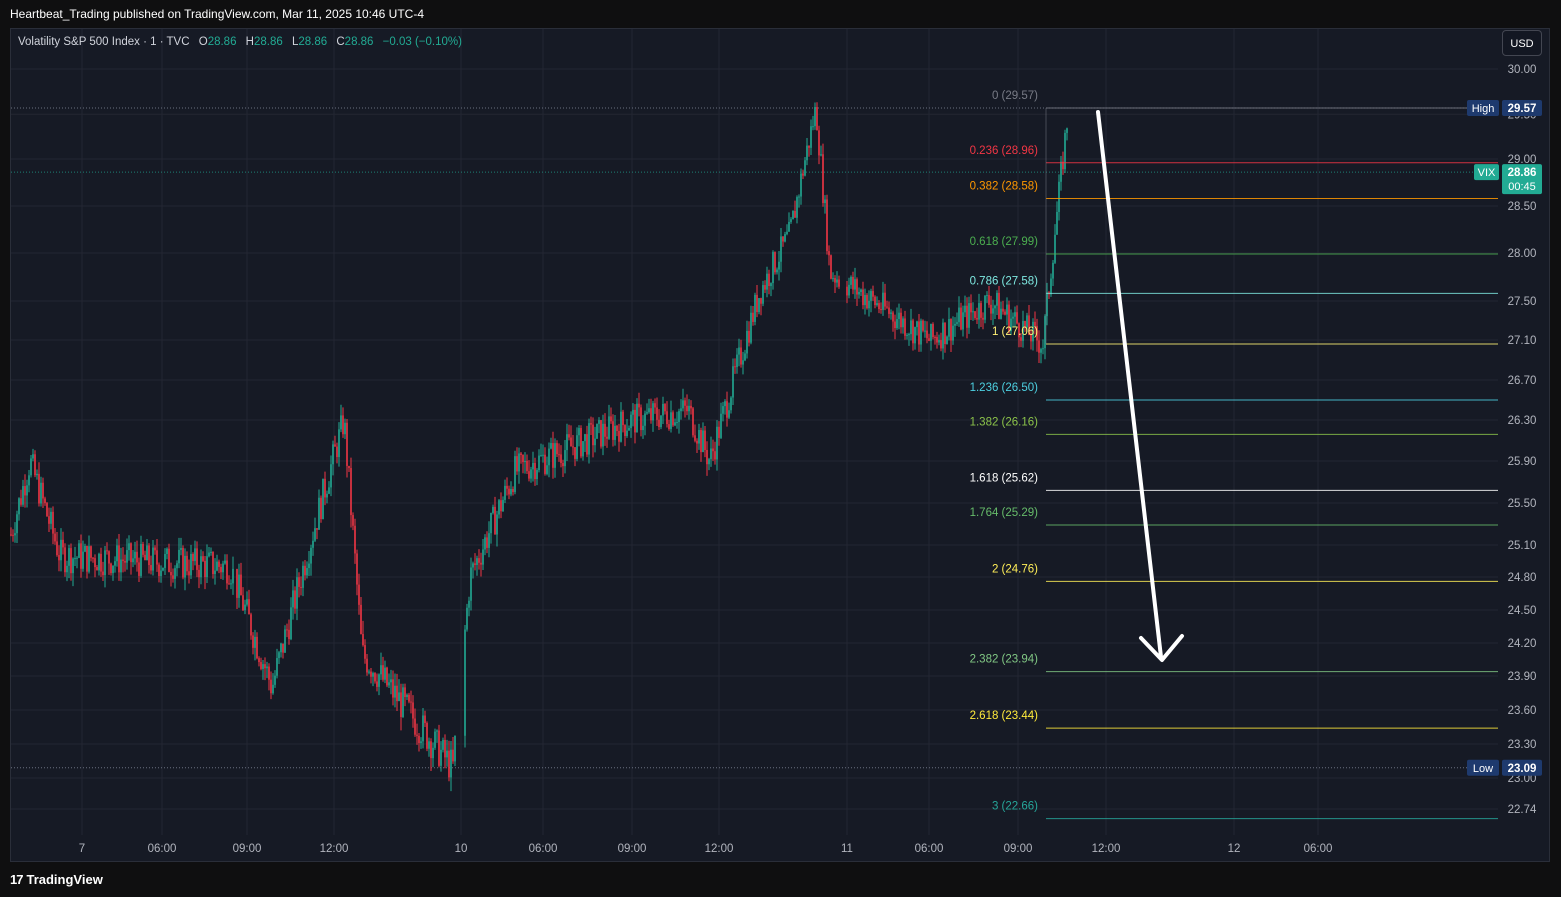  What do you see at coordinates (247, 849) in the screenshot?
I see `x-tick-label: 09:00` at bounding box center [247, 849].